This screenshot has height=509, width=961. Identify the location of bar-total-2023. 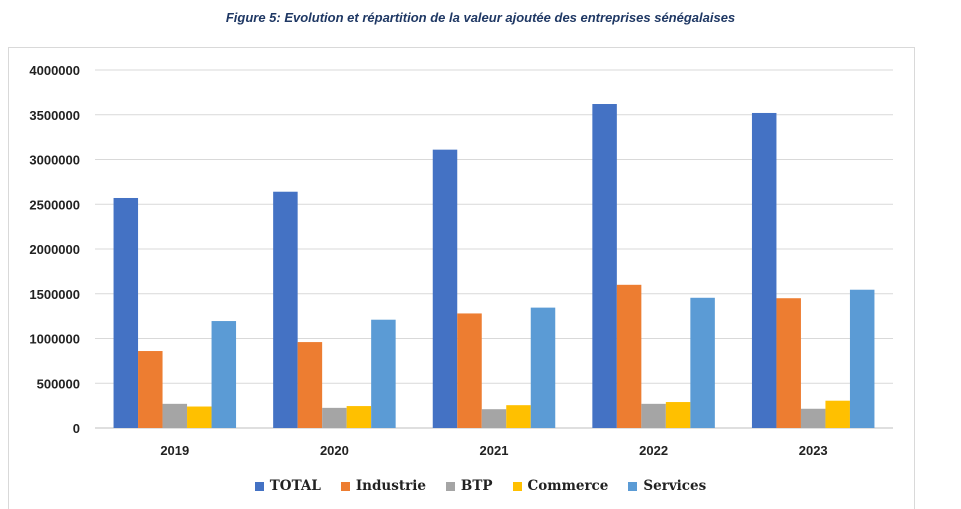
(764, 270).